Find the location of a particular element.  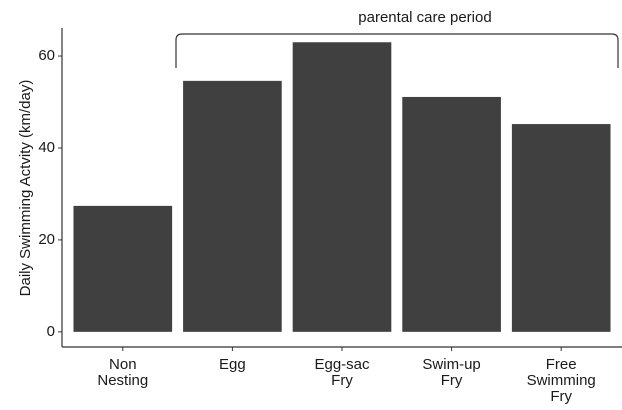

x-tick-label: Non Nesting is located at coordinates (122, 372).